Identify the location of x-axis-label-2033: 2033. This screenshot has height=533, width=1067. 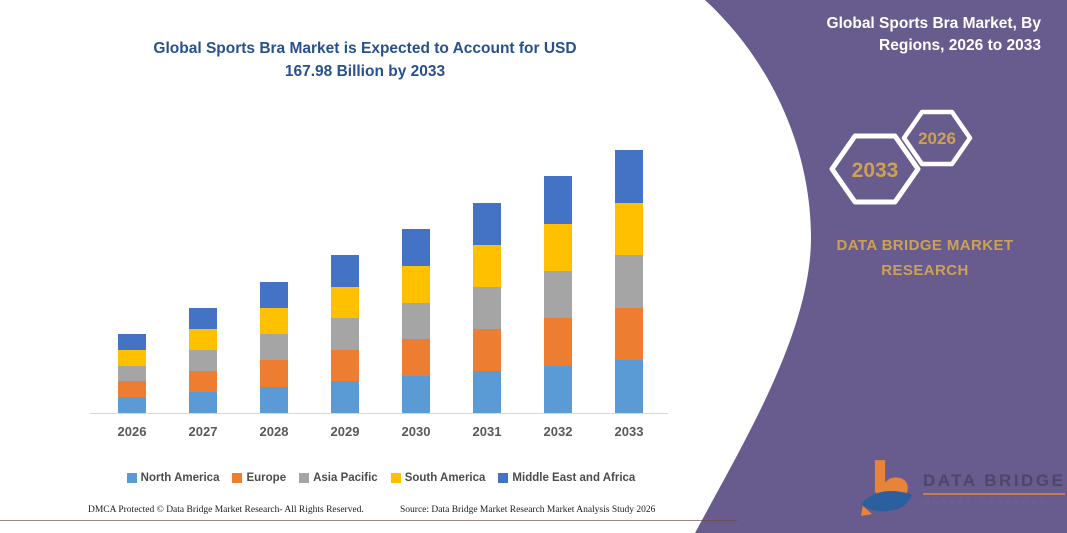
(629, 431).